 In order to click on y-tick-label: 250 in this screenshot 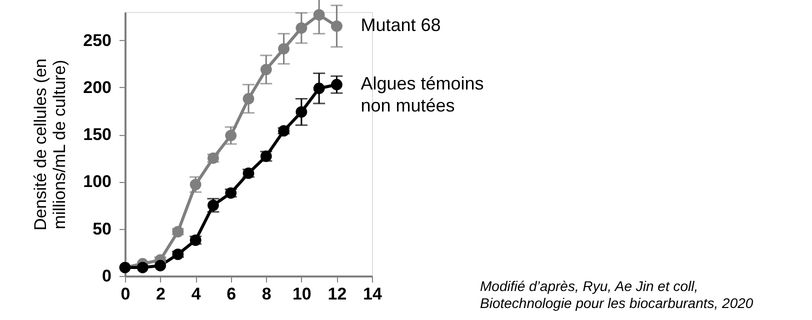, I will do `click(97, 40)`.